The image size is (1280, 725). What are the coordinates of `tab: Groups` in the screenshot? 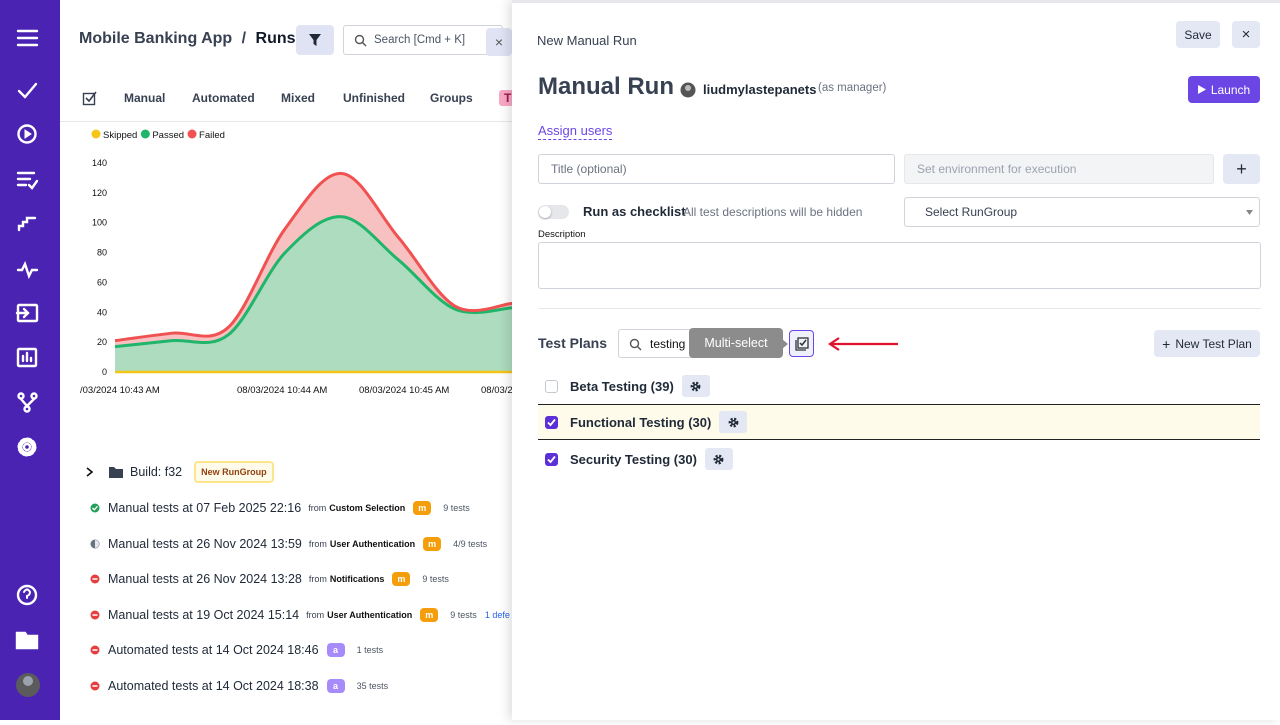 It's located at (451, 98).